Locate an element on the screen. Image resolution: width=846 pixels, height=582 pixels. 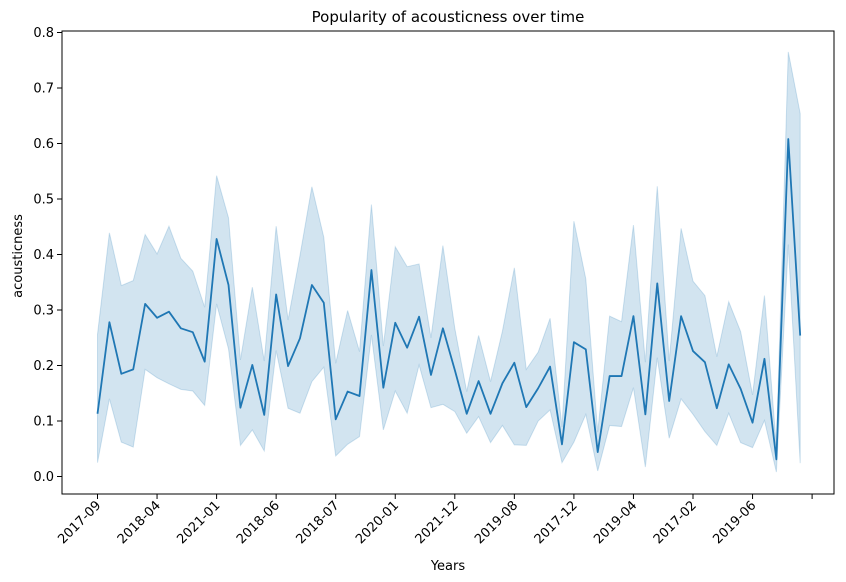
y-tick-label: 0.2 is located at coordinates (43, 366).